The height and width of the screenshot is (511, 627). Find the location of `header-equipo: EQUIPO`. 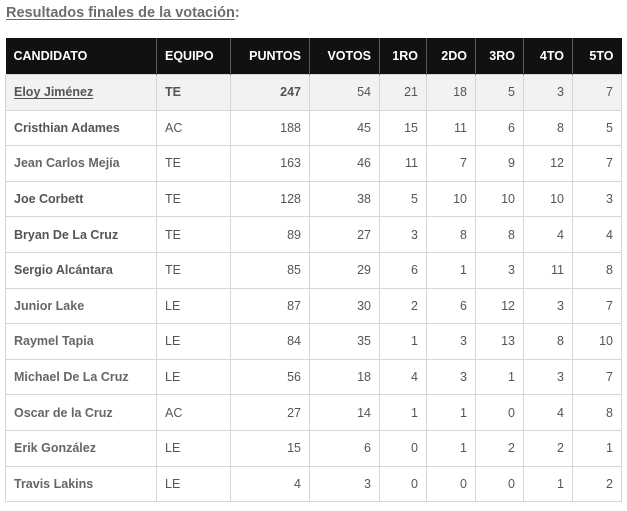

header-equipo: EQUIPO is located at coordinates (193, 56).